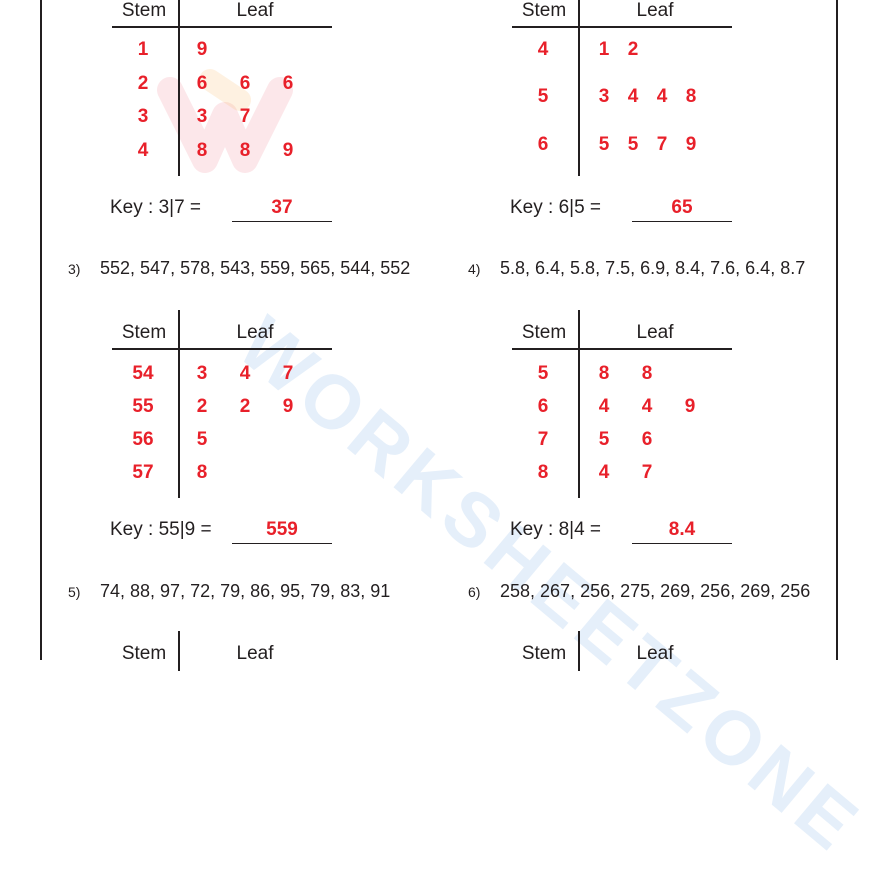 This screenshot has width=880, height=870. I want to click on problem-3: 3) 552, 547, 578, 543, 559, 565, 544, 552, so click(239, 268).